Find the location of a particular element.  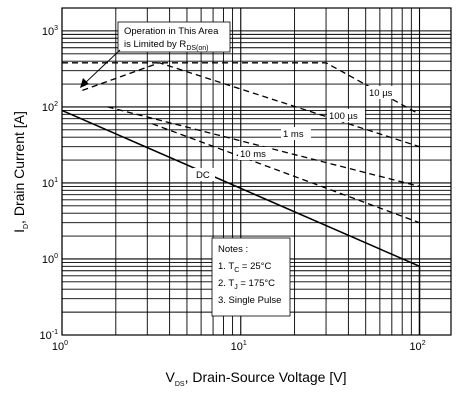

curve-labels: 10 µs 100 µs 1 ms 10 ms DC is located at coordinates (295, 133).